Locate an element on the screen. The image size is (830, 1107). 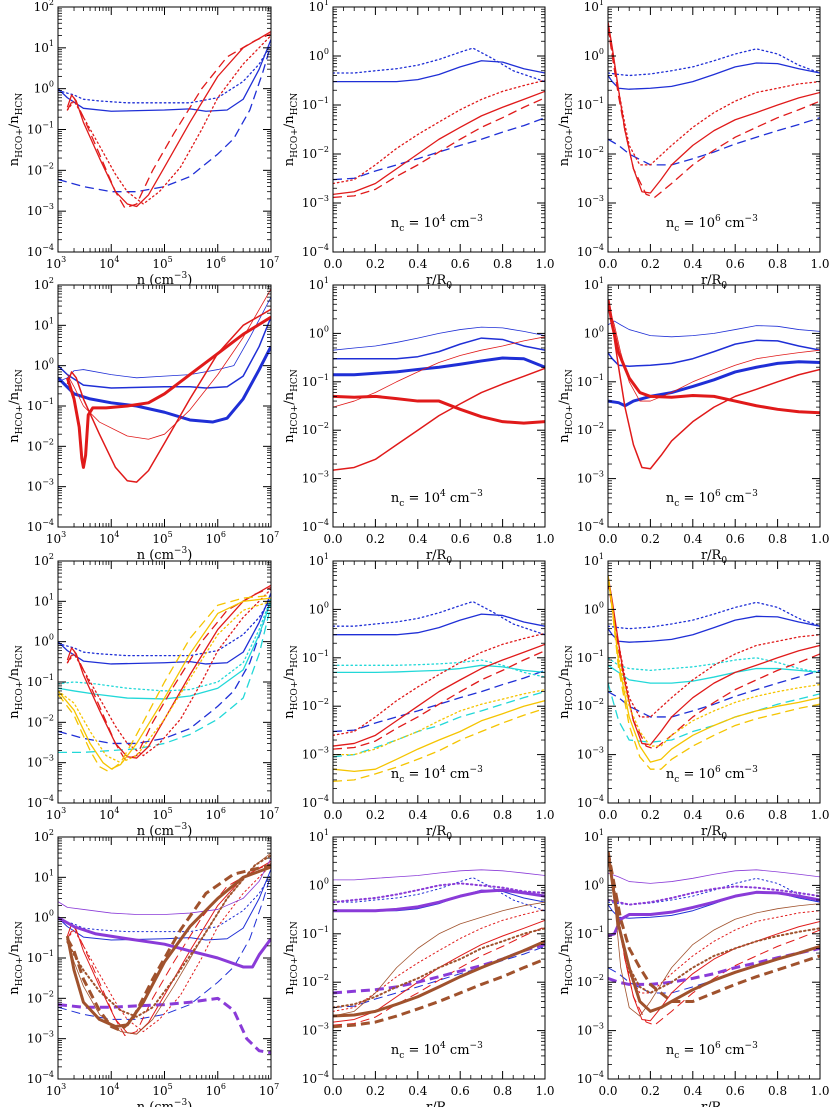
x-axis-label: r/R0 is located at coordinates (439, 1103).